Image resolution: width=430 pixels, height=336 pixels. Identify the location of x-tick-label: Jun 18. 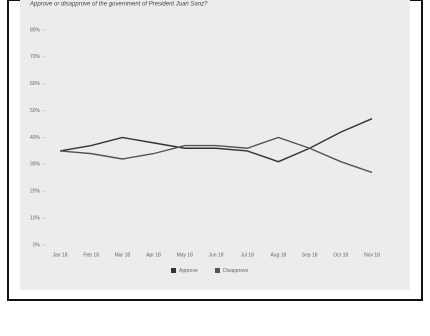
(215, 255).